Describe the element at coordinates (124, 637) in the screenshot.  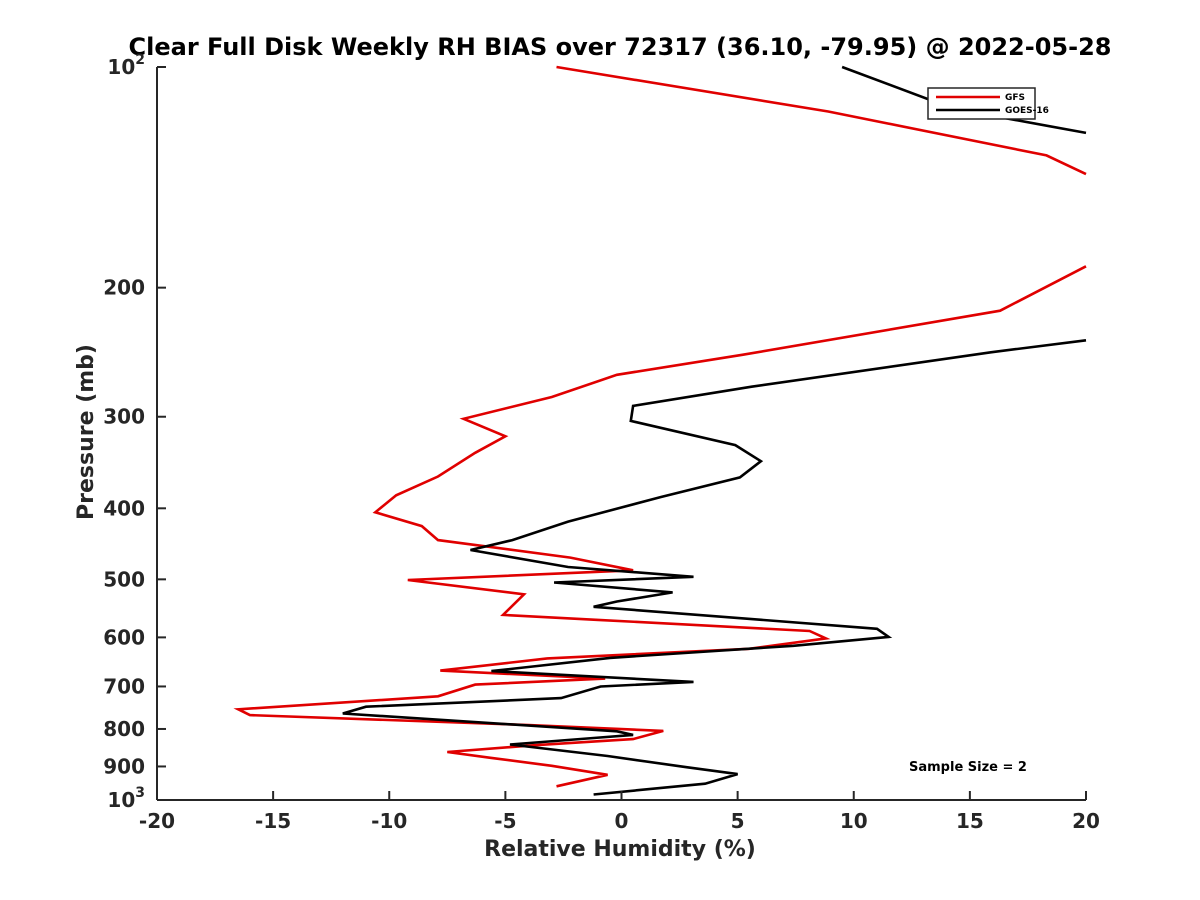
I see `y-tick-label: 600` at that location.